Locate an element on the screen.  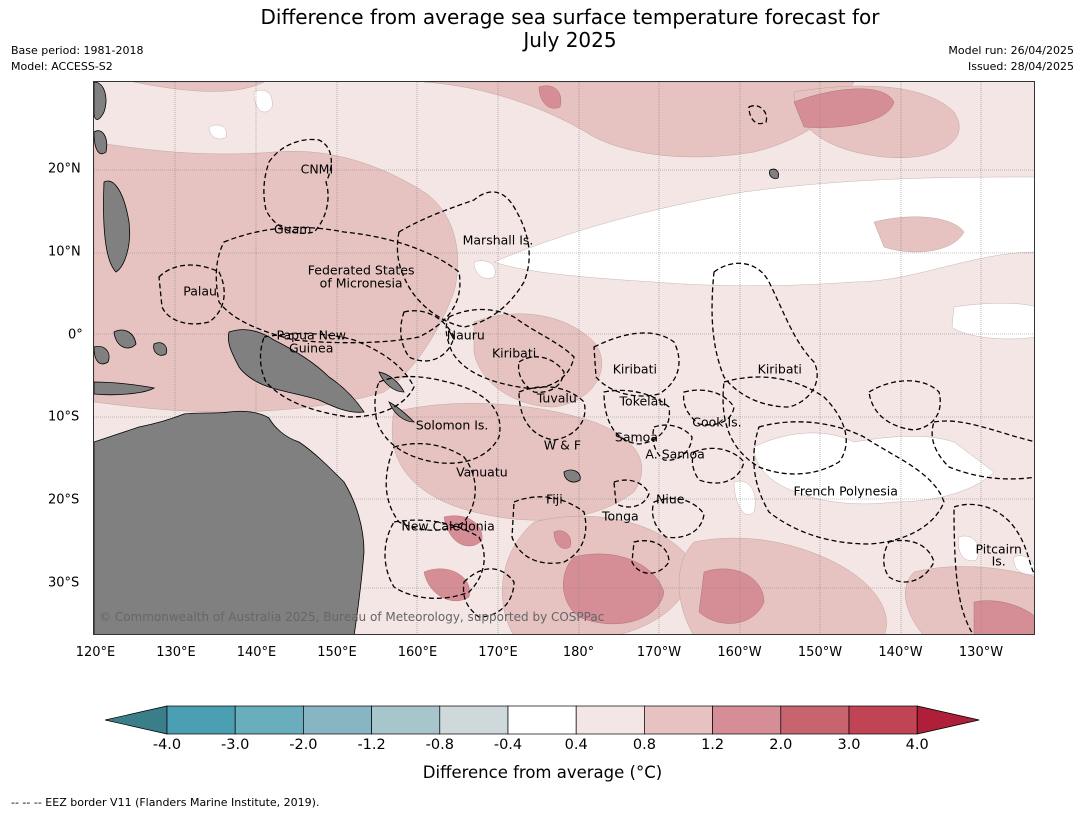
base-period: Base period: 1981-2018 is located at coordinates (77, 50).